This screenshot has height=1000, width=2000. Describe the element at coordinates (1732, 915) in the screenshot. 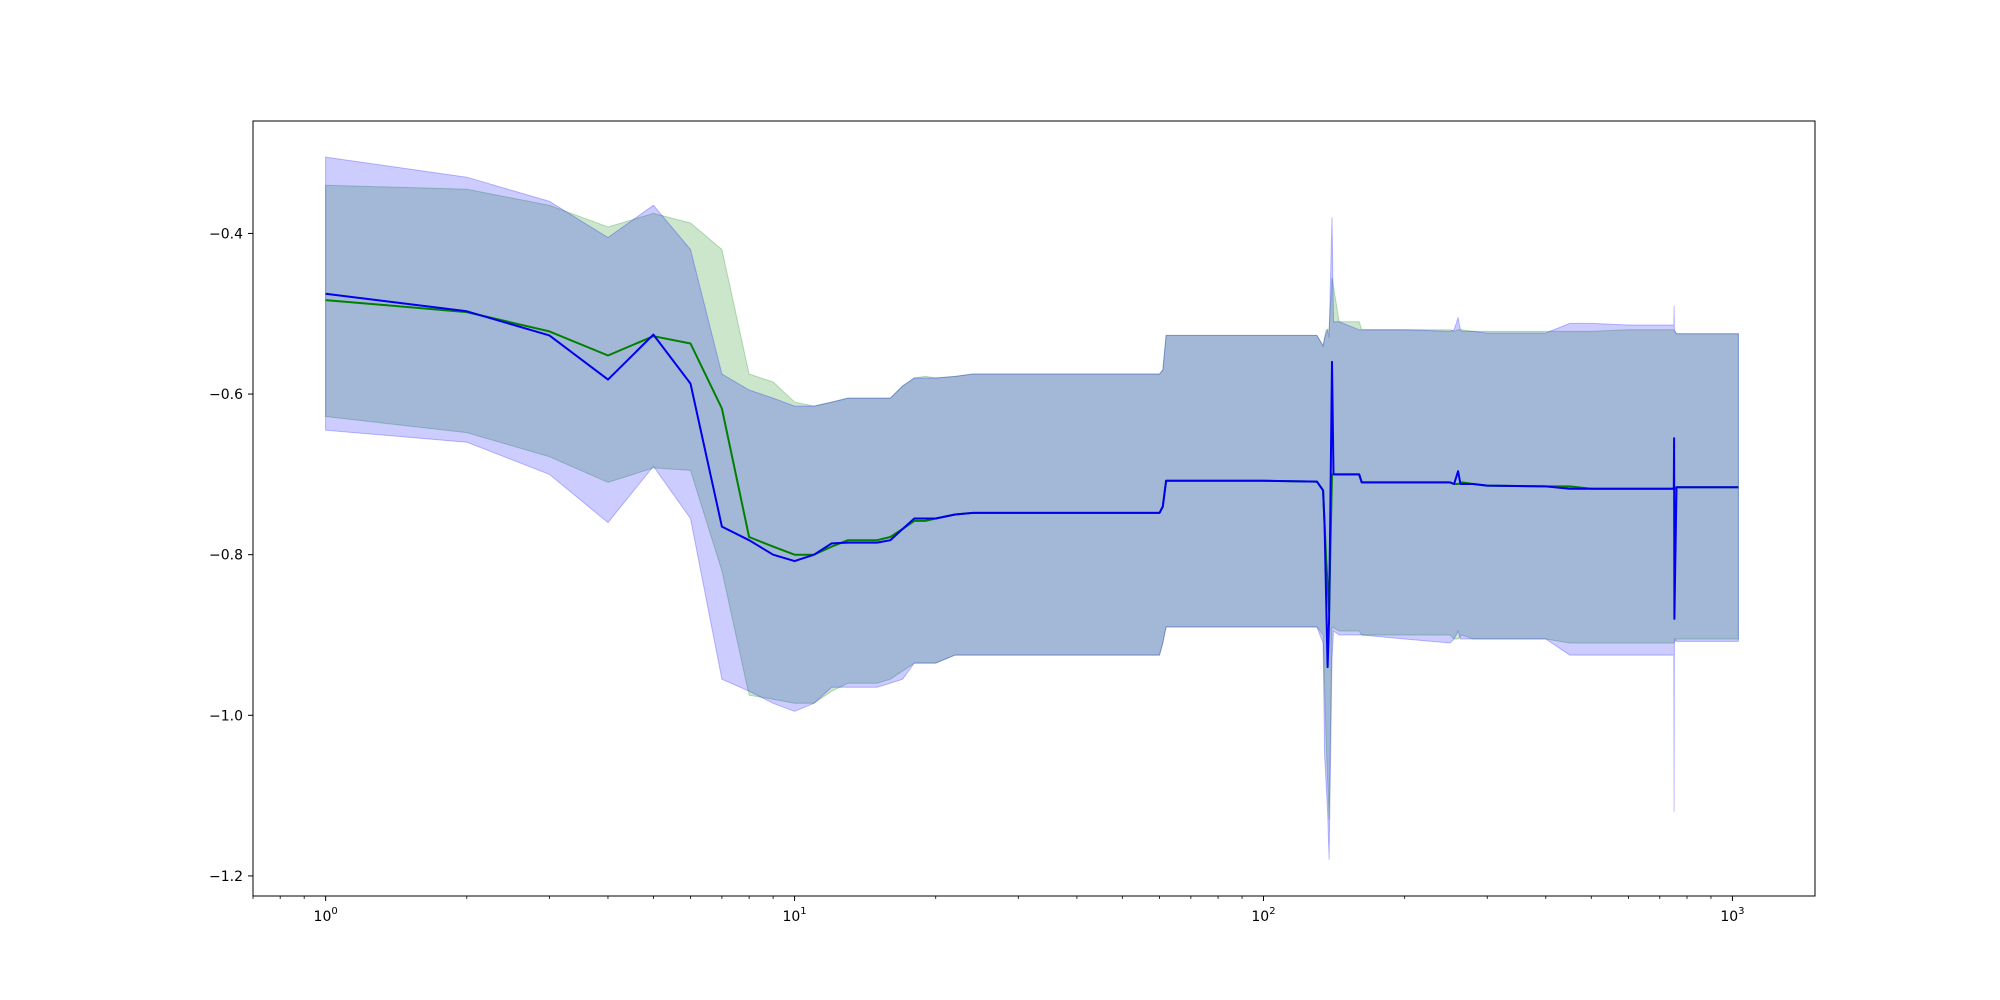

I see `x-tick-label: 10³` at that location.